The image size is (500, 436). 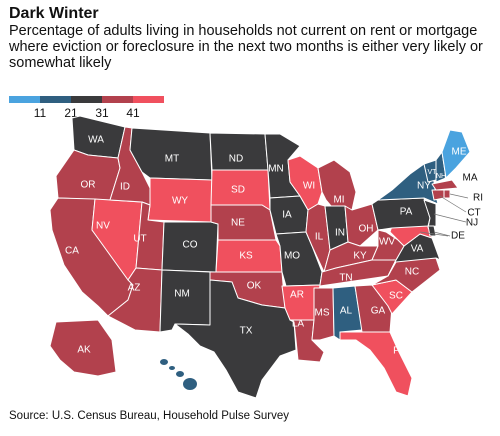 I want to click on label-ma: MA, so click(x=470, y=178).